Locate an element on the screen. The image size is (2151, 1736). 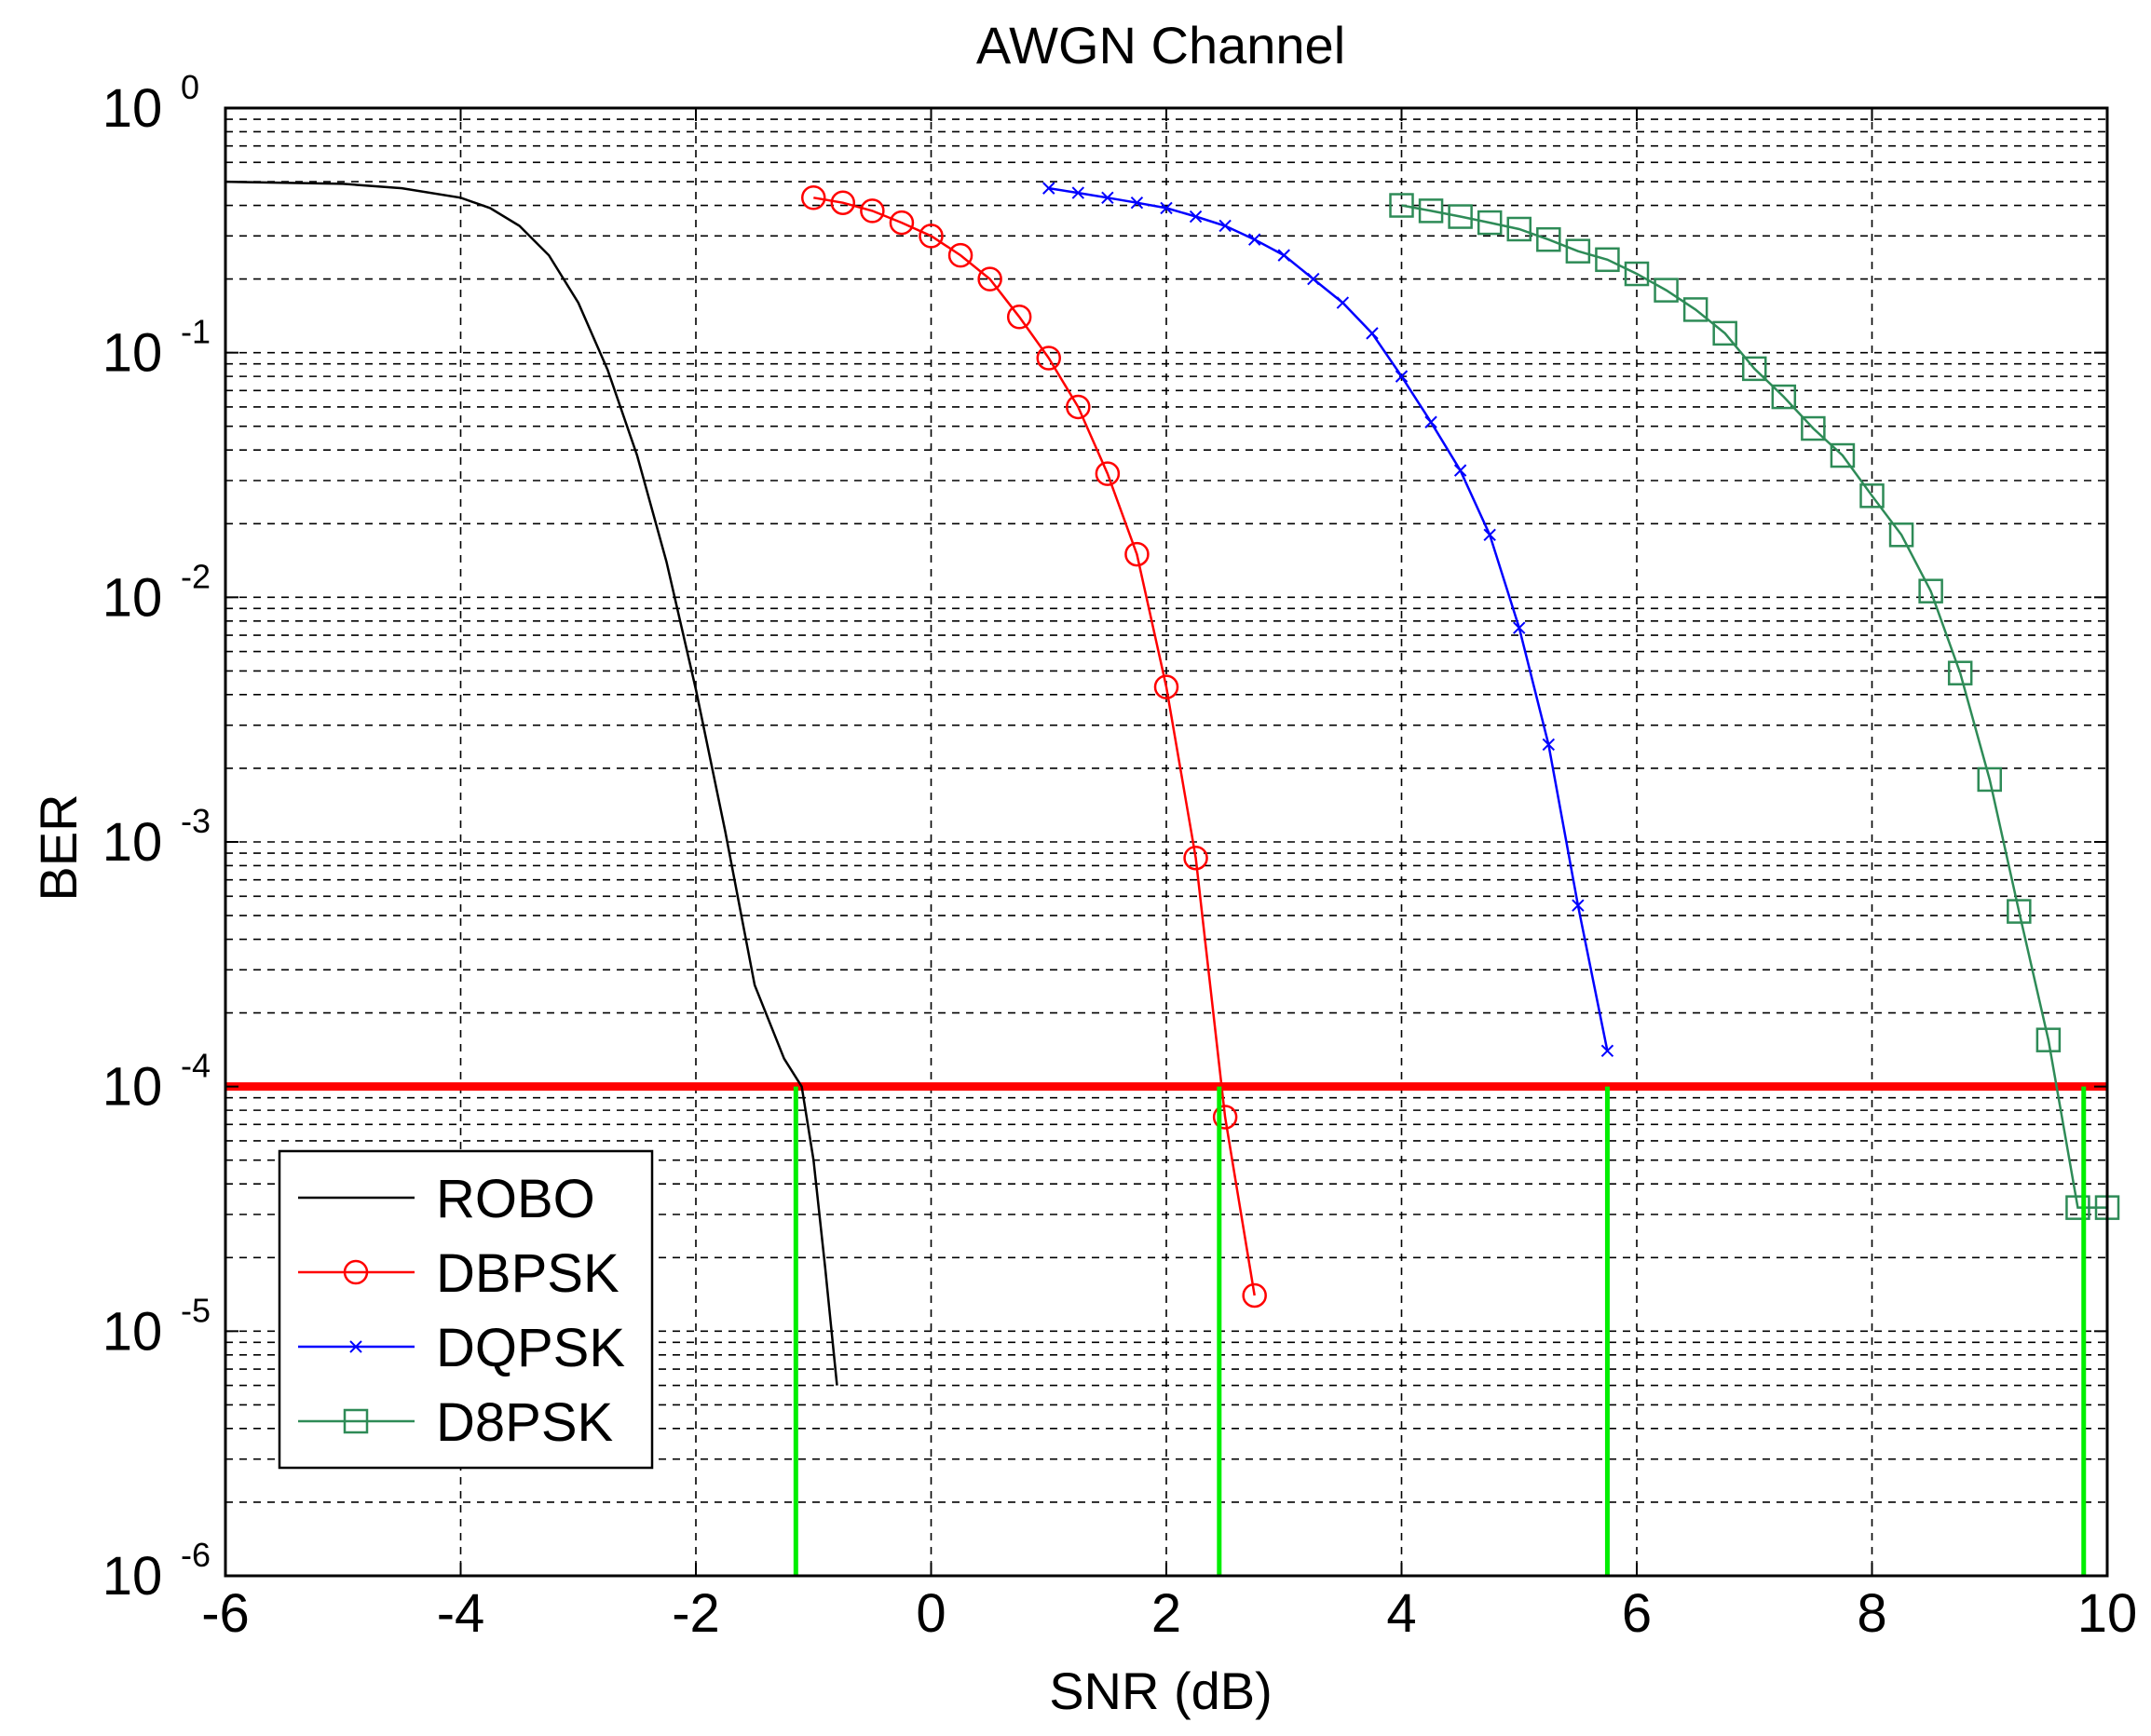
legend-marker-d8psk is located at coordinates (356, 1421).